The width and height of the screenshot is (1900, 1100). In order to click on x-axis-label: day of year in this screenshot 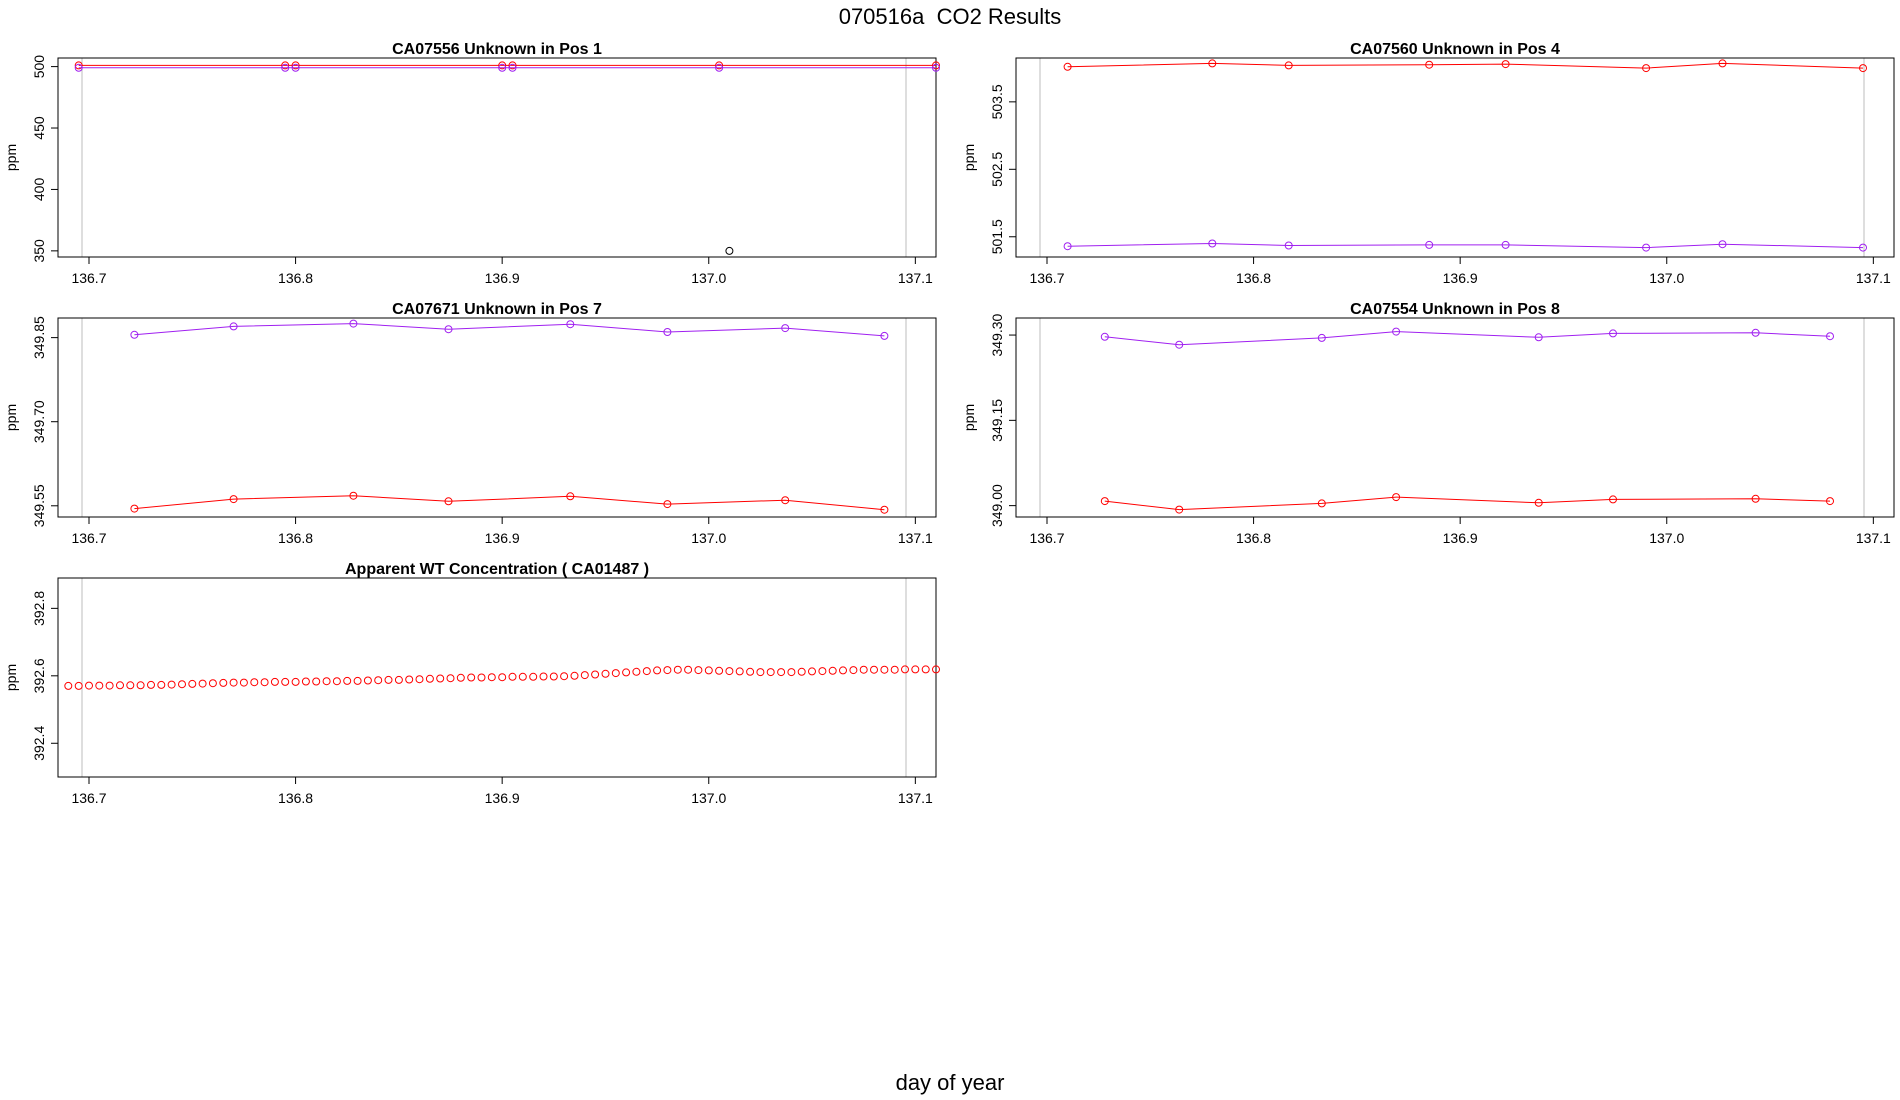, I will do `click(950, 1082)`.